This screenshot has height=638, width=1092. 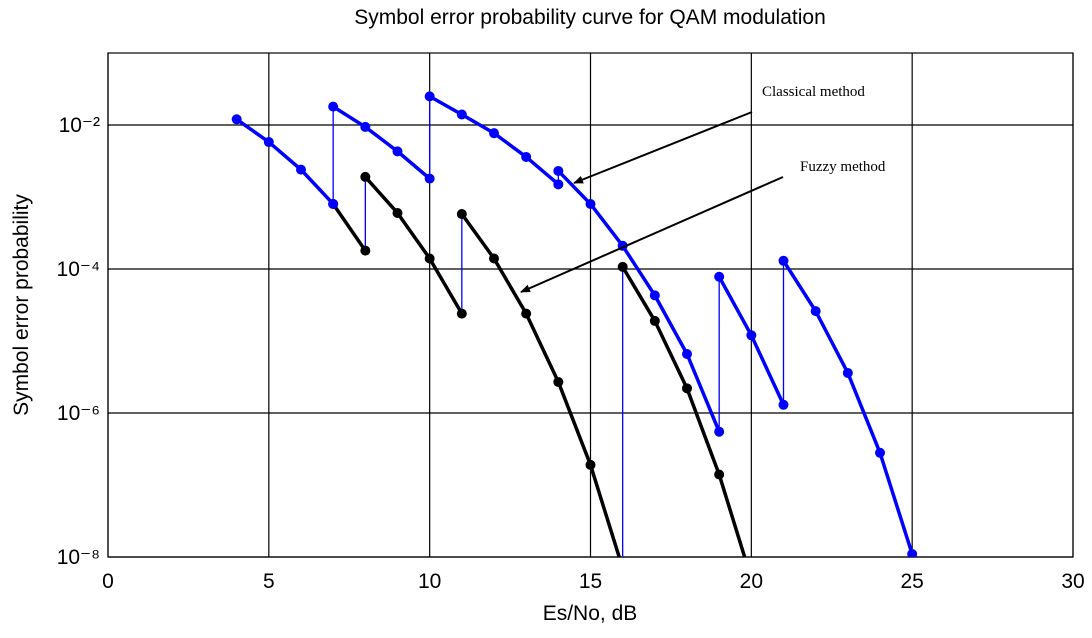 I want to click on x-tick-label: 30, so click(x=1072, y=581).